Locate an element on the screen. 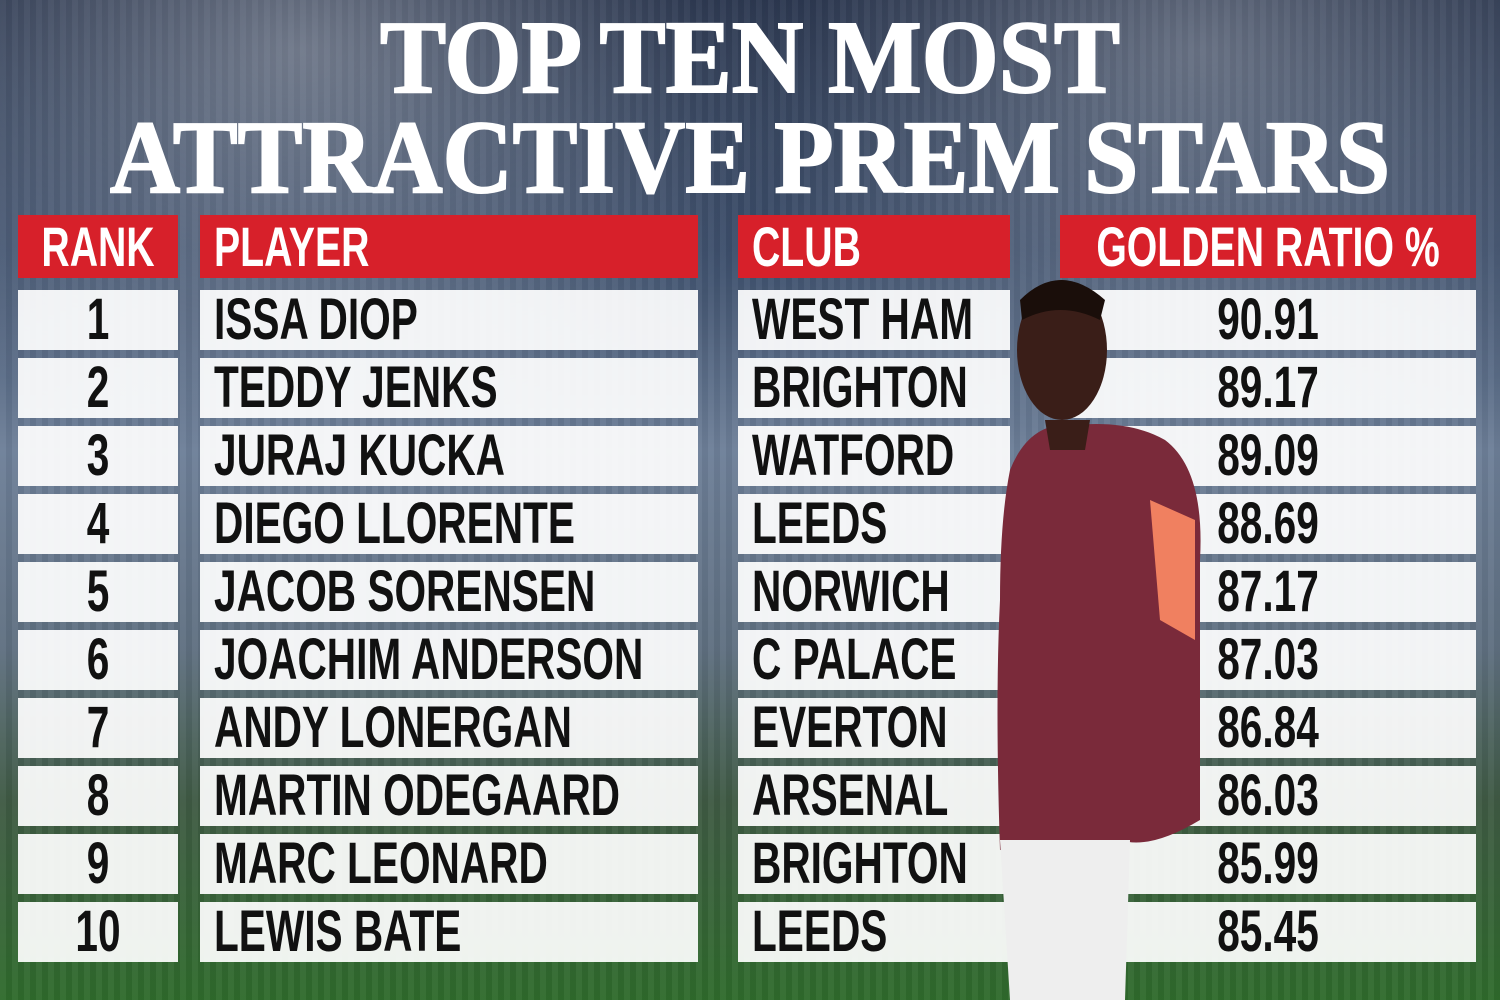 This screenshot has height=1000, width=1500. player-cell: ANDY LONERGAN is located at coordinates (449, 728).